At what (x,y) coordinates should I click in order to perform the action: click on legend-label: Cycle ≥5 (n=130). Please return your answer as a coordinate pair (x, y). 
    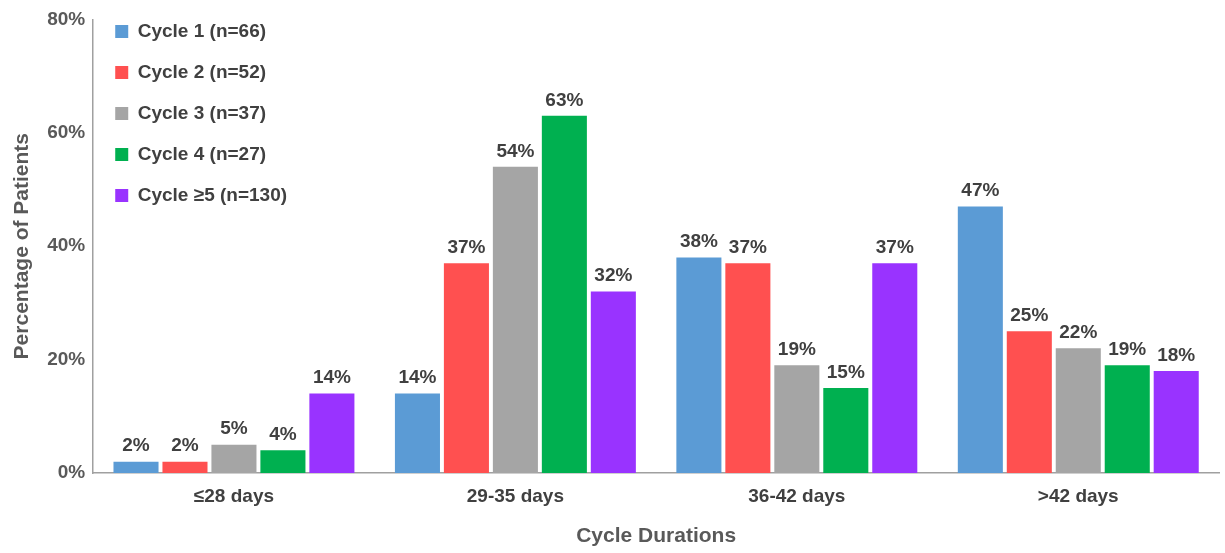
    Looking at the image, I should click on (212, 194).